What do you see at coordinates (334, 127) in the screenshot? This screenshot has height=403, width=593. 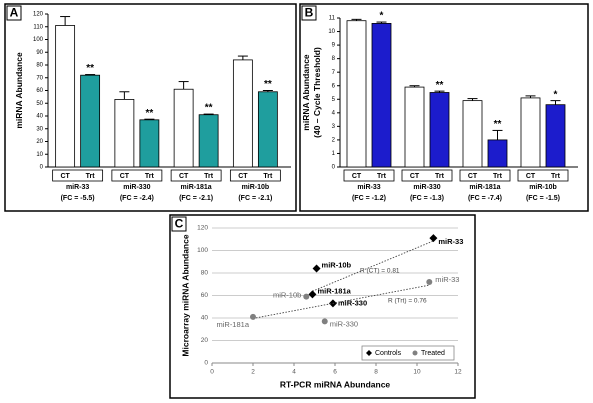 I see `y-tick-label: 3` at bounding box center [334, 127].